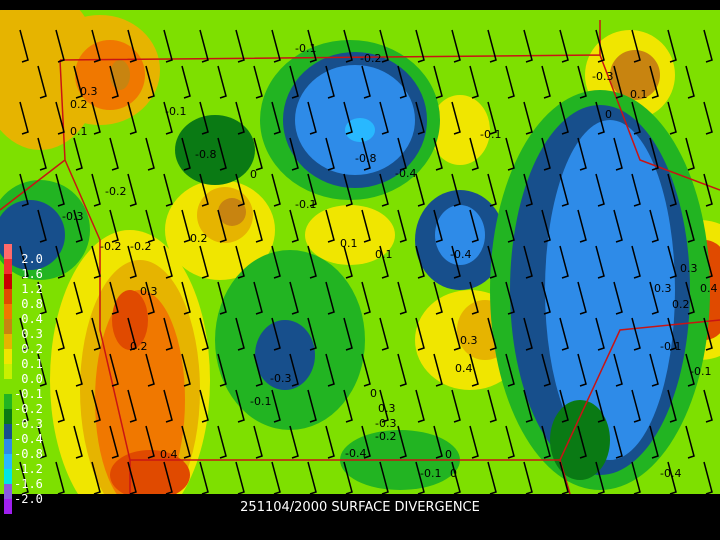  Describe the element at coordinates (32, 278) in the screenshot. I see `legend-entry: 1.6` at that location.